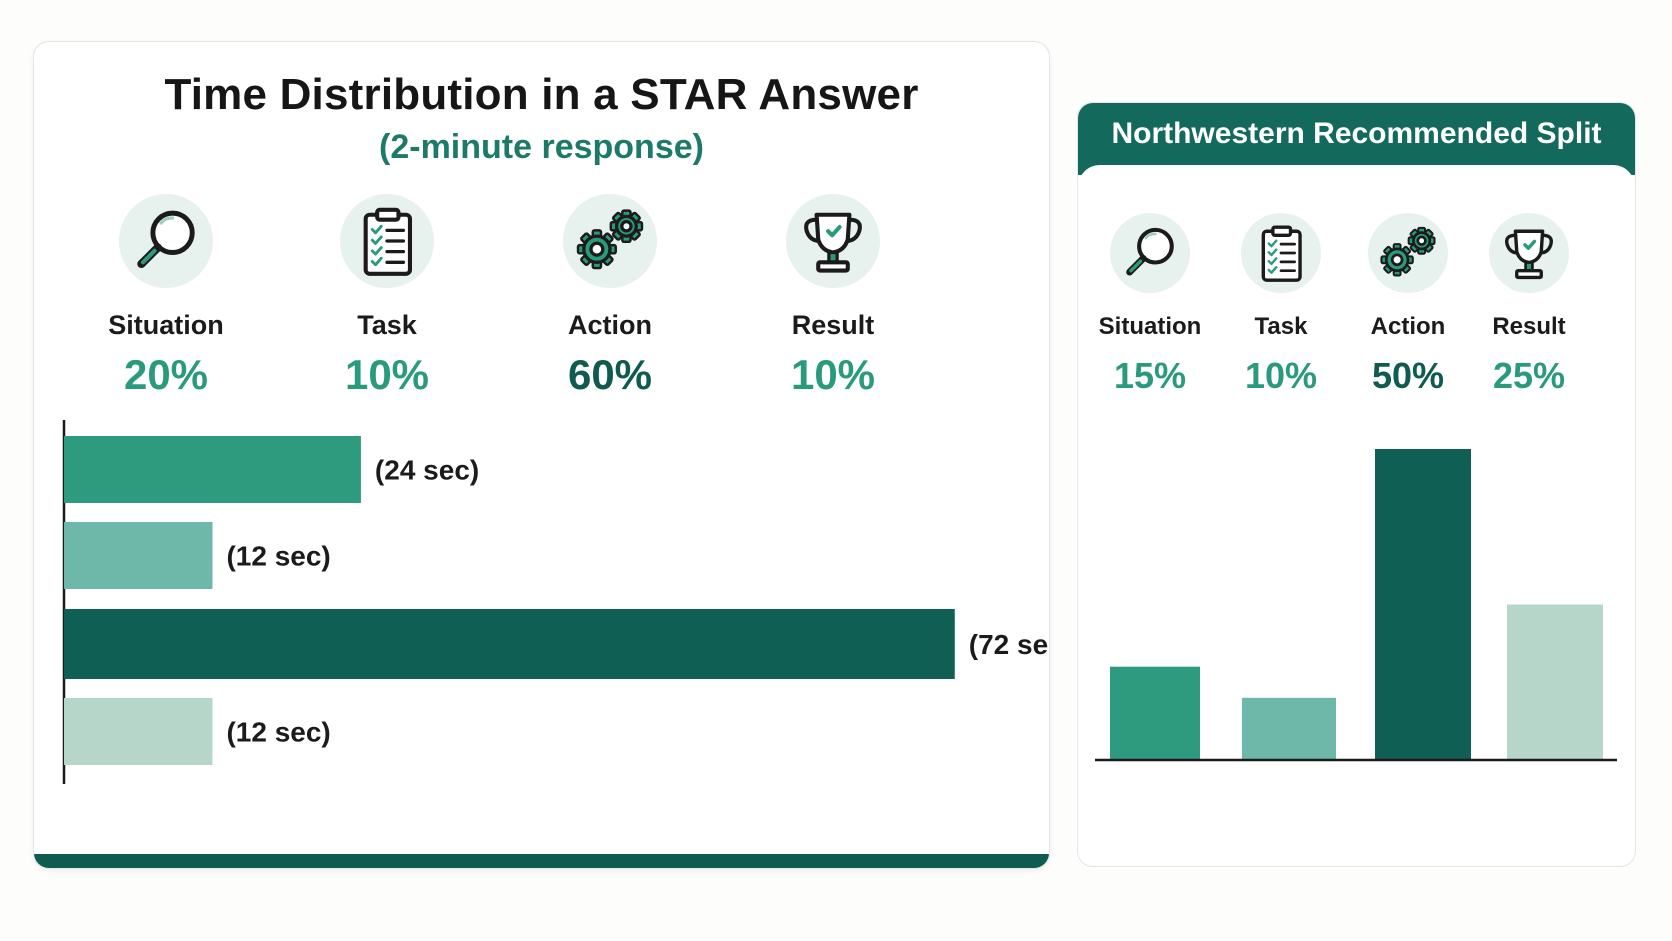 Image resolution: width=1672 pixels, height=941 pixels. Describe the element at coordinates (166, 296) in the screenshot. I see `phase-situation: Situation 20%` at that location.